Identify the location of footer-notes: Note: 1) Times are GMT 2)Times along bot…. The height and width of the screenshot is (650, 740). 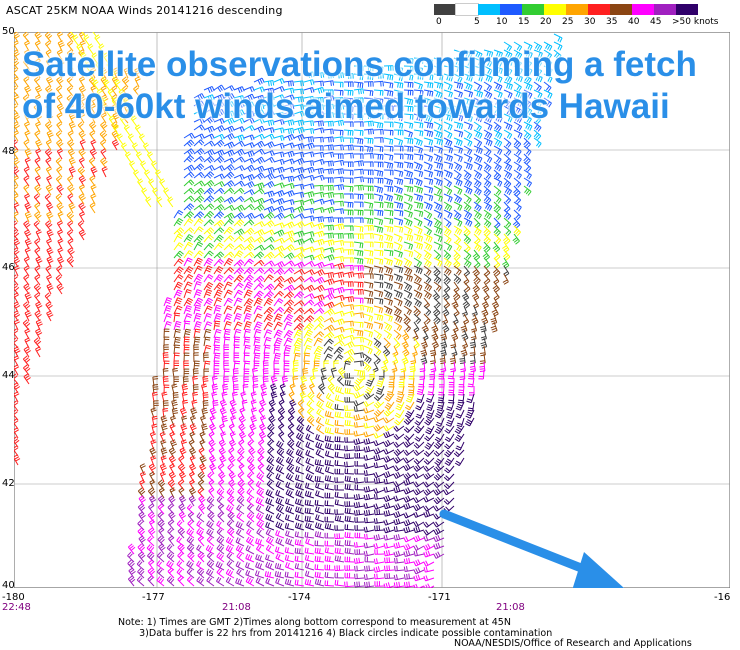
(335, 628).